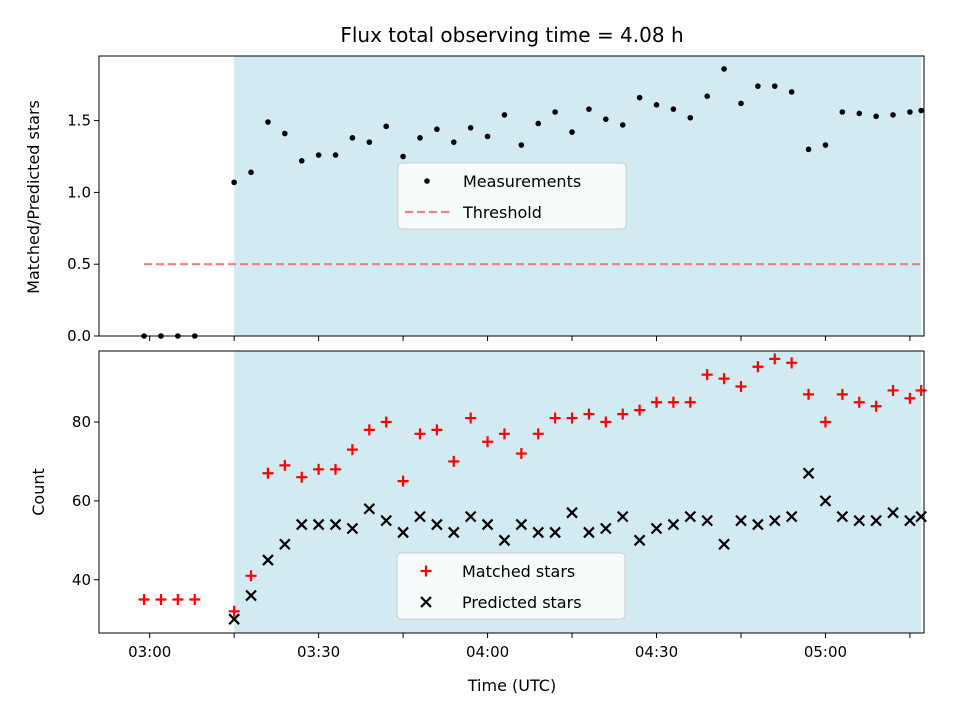  What do you see at coordinates (502, 212) in the screenshot?
I see `legend-label: Threshold` at bounding box center [502, 212].